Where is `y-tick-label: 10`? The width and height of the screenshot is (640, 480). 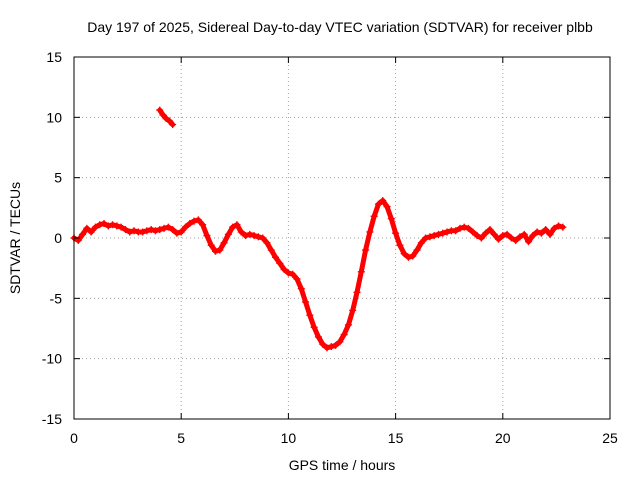
y-tick-label: 10 is located at coordinates (54, 117).